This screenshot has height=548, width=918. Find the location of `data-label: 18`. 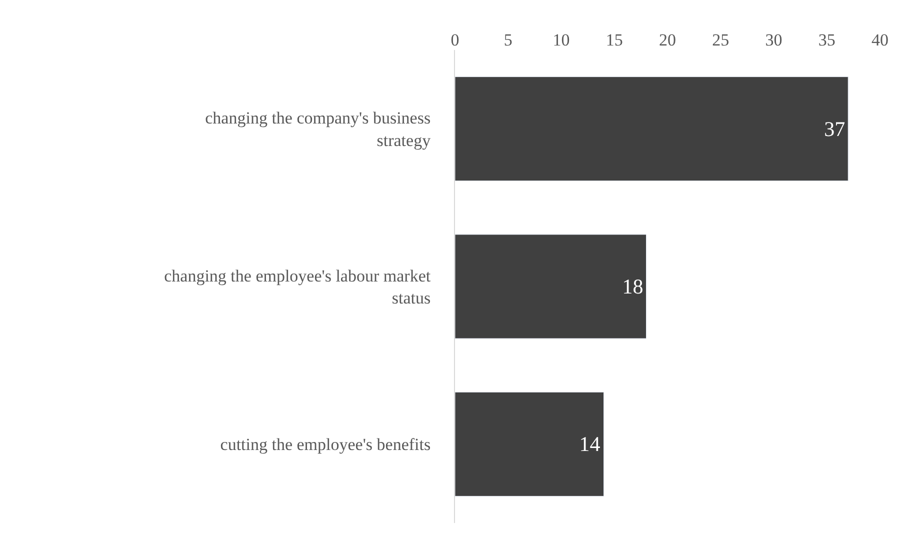

data-label: 18 is located at coordinates (633, 286).